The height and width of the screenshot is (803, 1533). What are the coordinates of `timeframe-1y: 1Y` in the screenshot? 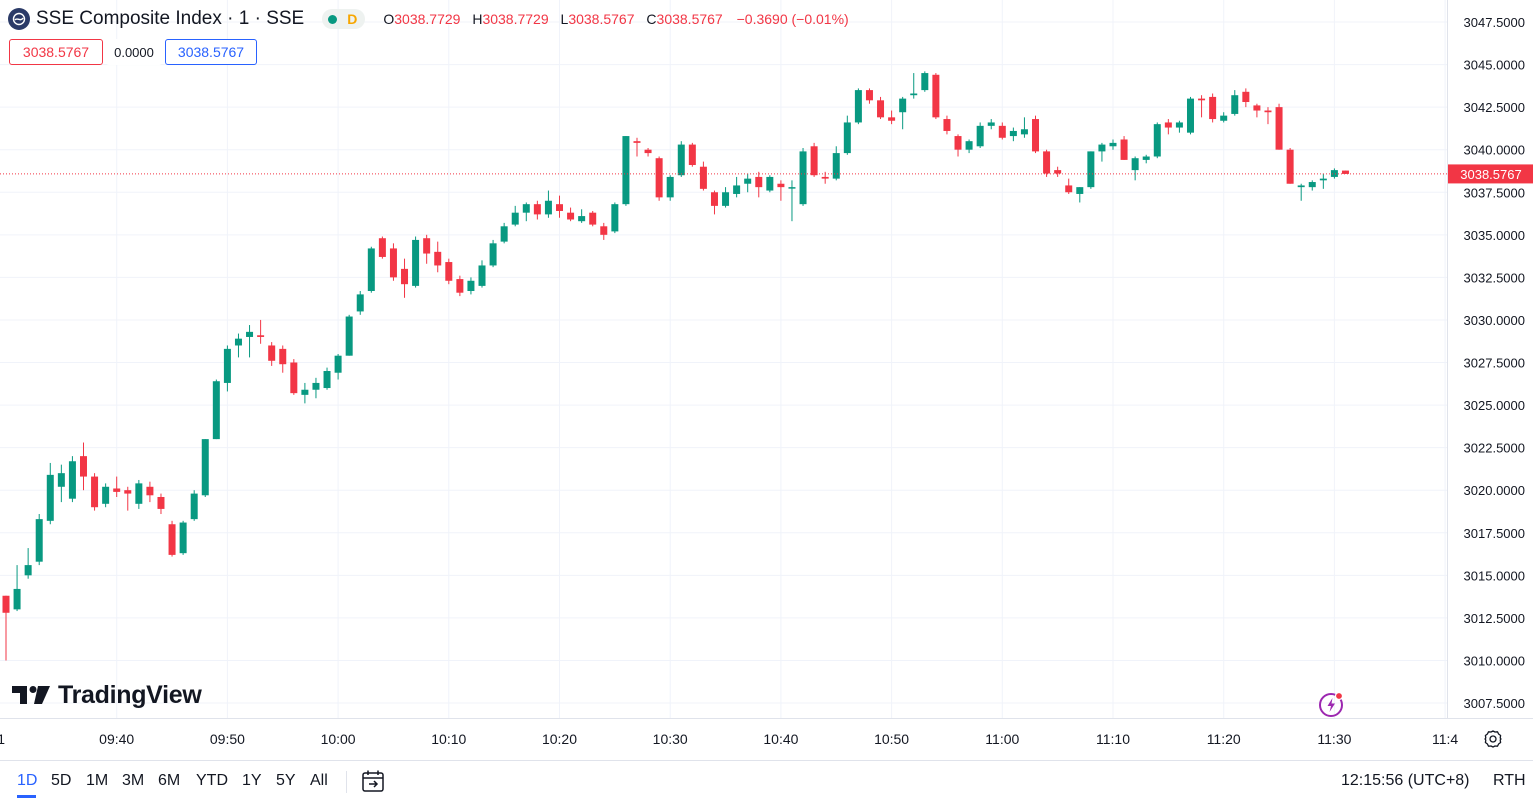 It's located at (252, 780).